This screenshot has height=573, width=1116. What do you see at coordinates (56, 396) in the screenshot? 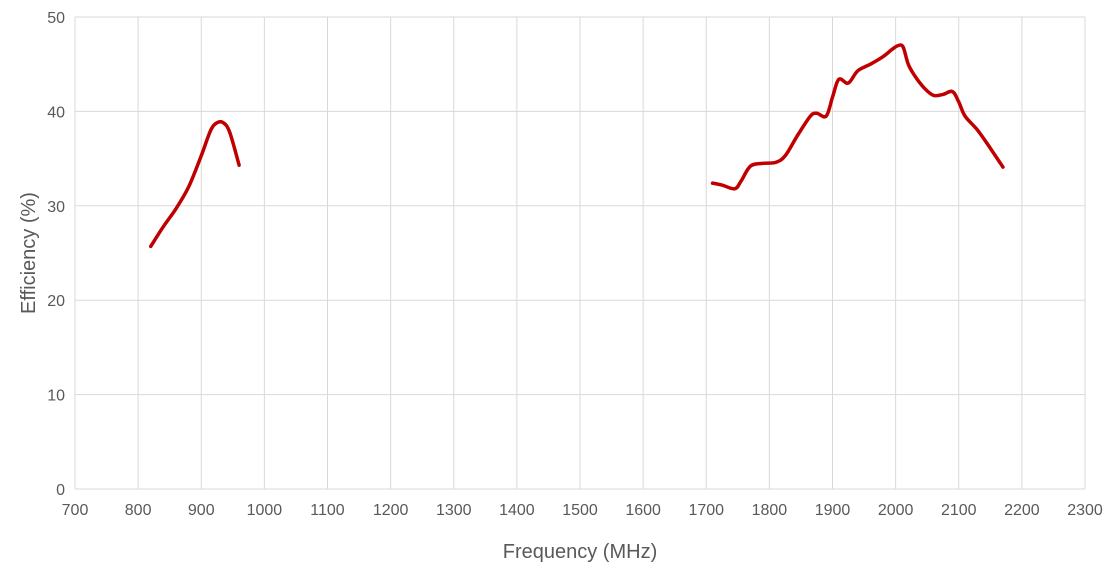
I see `y-tick-label: 10` at bounding box center [56, 396].